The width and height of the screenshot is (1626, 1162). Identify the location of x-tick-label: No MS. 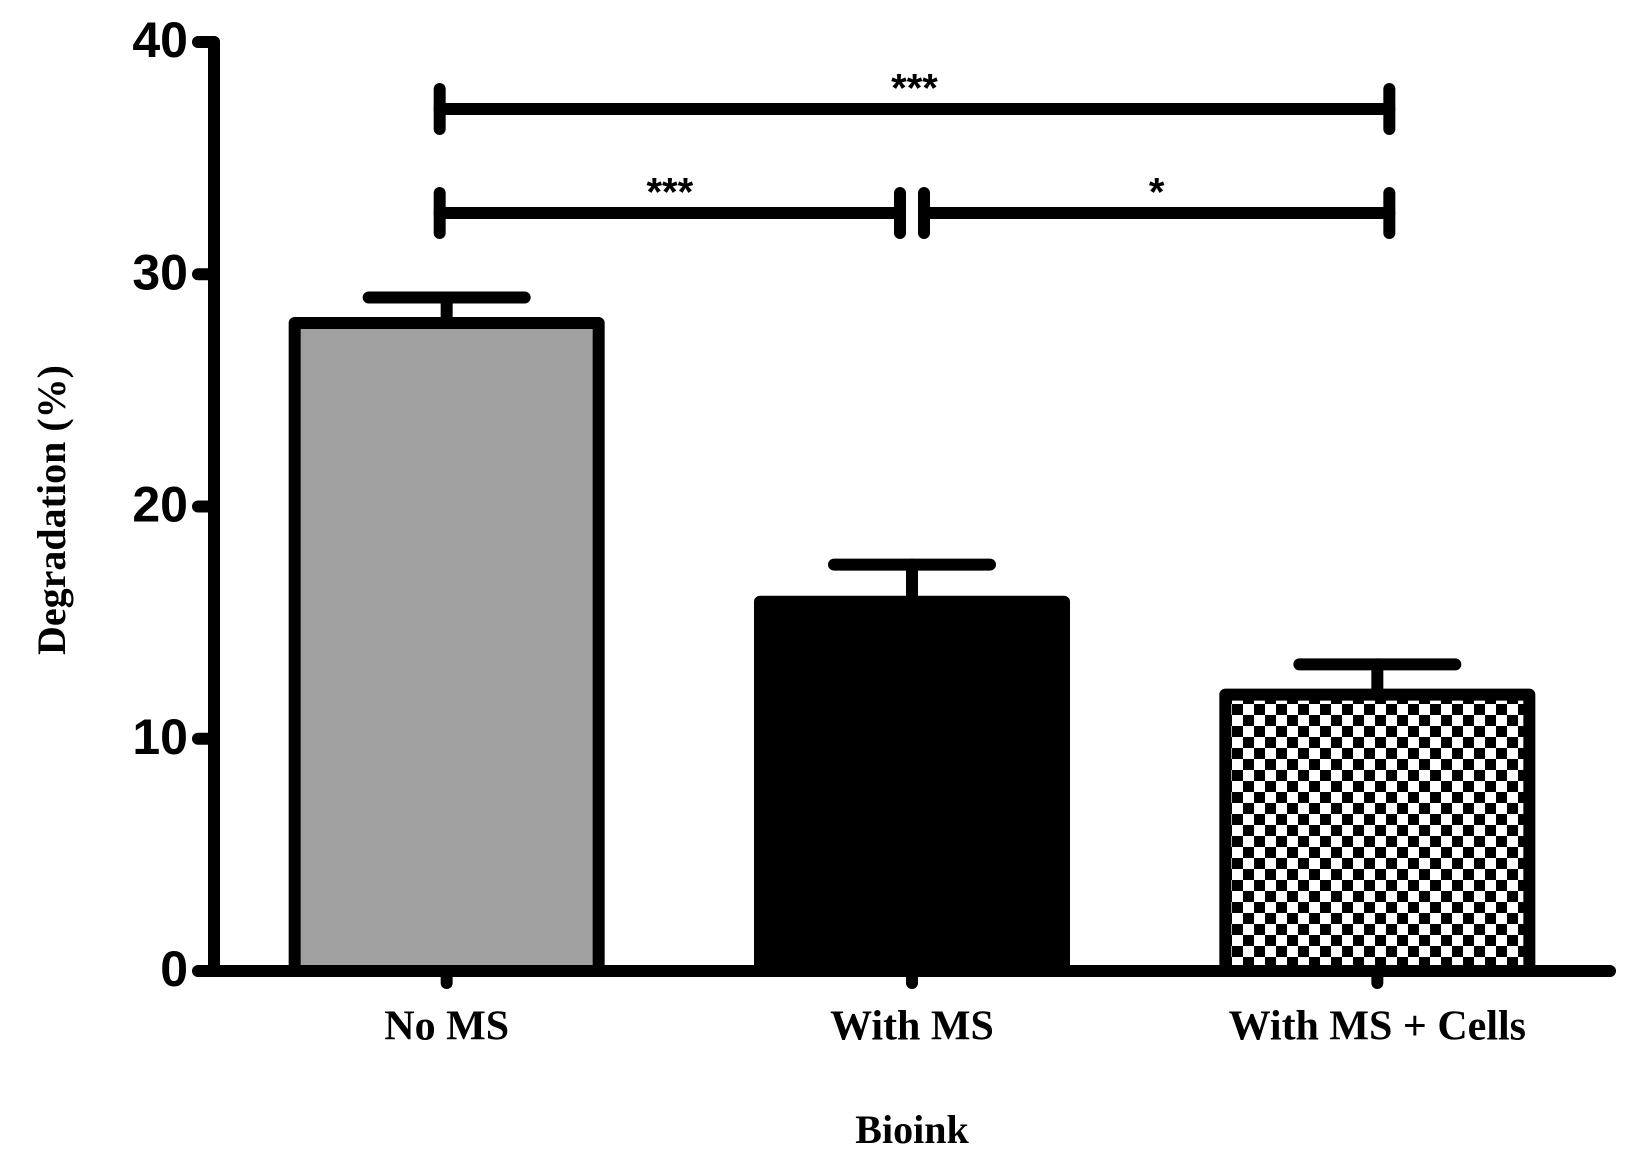
(446, 1027).